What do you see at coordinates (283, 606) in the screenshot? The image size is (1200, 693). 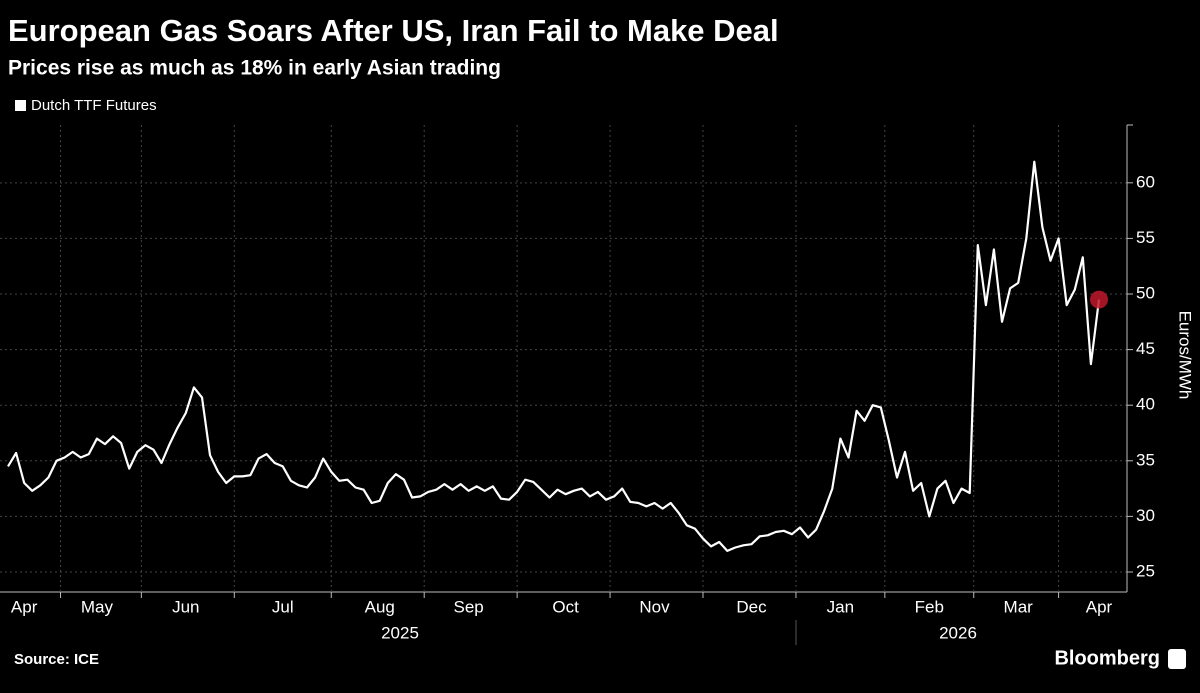 I see `x-tick-label: Jul` at bounding box center [283, 606].